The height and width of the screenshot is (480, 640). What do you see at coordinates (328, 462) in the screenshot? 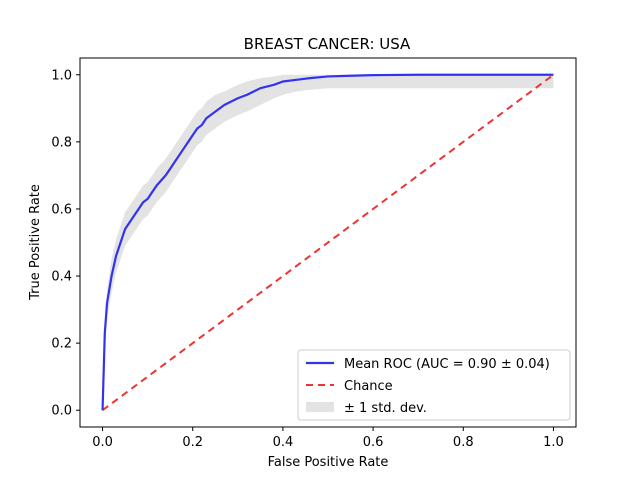
I see `x-axis-label: False Positive Rate` at bounding box center [328, 462].